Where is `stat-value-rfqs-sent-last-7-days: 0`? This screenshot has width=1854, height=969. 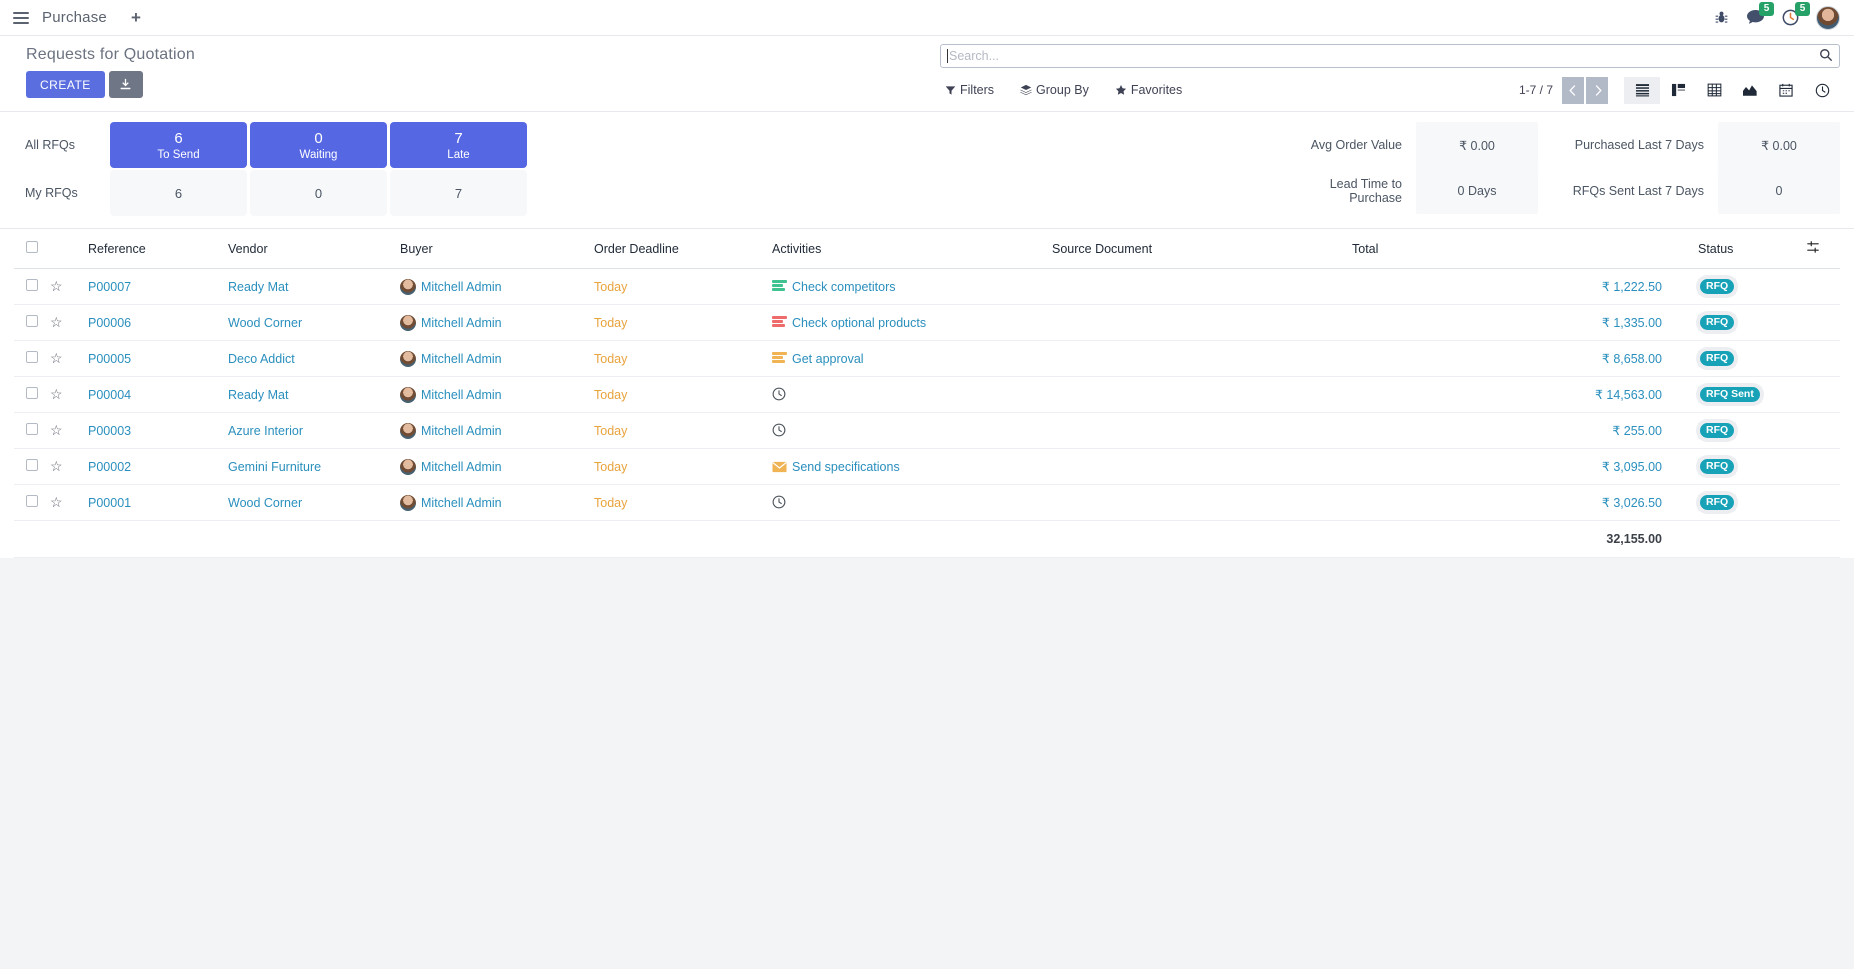
stat-value-rfqs-sent-last-7-days: 0 is located at coordinates (1779, 191).